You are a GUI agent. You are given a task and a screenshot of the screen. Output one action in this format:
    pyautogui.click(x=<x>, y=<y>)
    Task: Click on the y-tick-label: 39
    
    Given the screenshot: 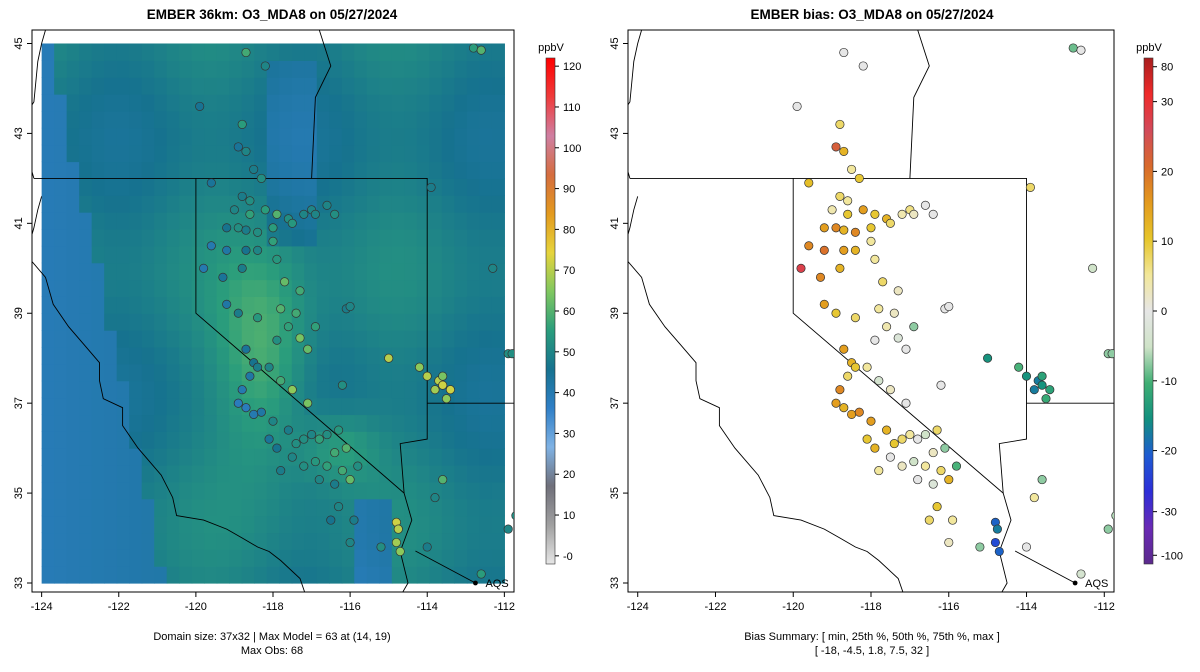 What is the action you would take?
    pyautogui.click(x=615, y=313)
    